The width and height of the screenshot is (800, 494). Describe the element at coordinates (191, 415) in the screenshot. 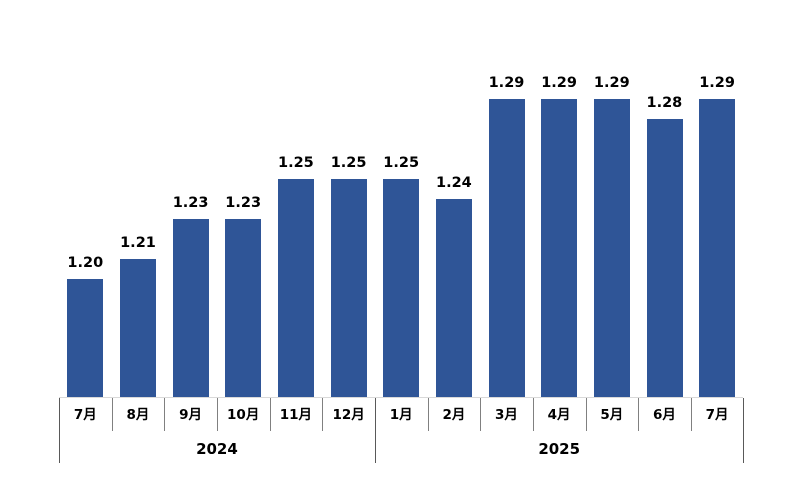

I see `x-axis-label: 9月` at that location.